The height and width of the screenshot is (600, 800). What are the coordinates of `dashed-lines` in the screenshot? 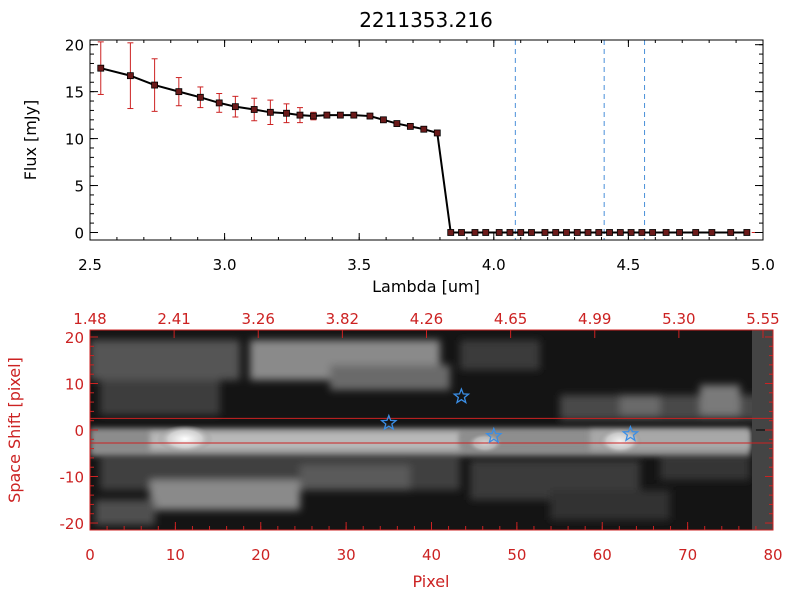 It's located at (606, 140).